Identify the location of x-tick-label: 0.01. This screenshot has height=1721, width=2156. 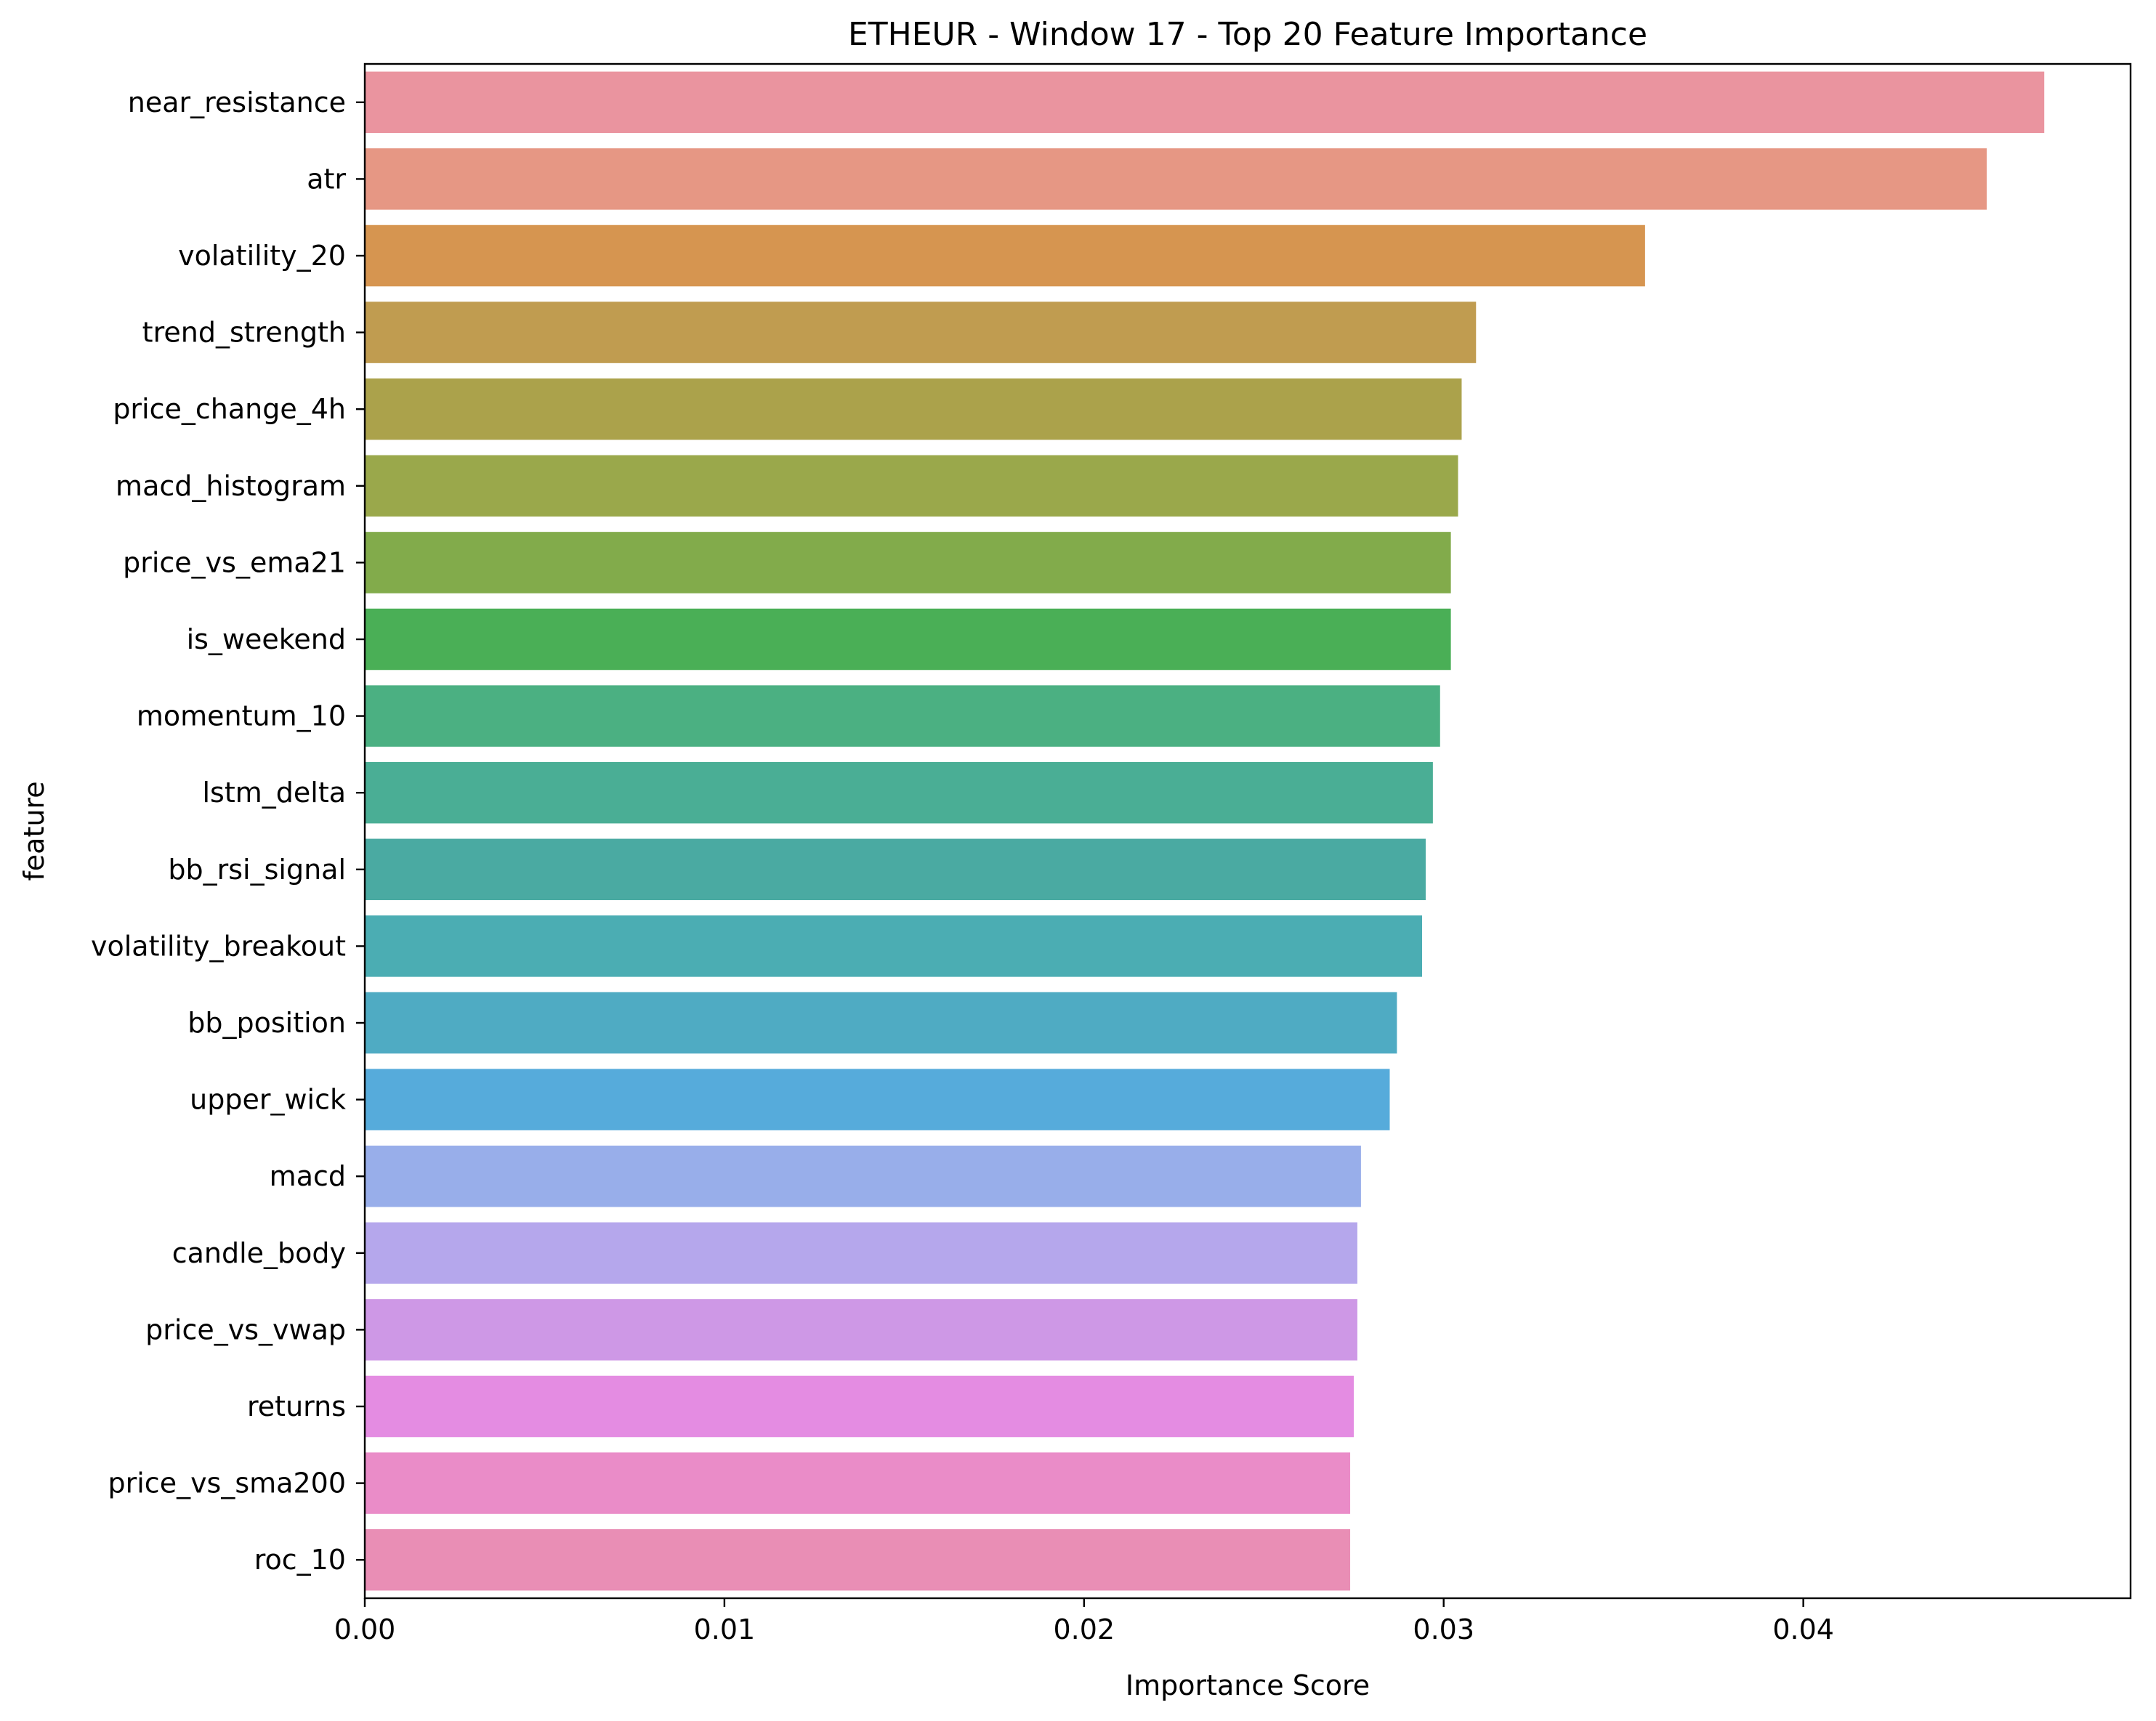
(725, 1629).